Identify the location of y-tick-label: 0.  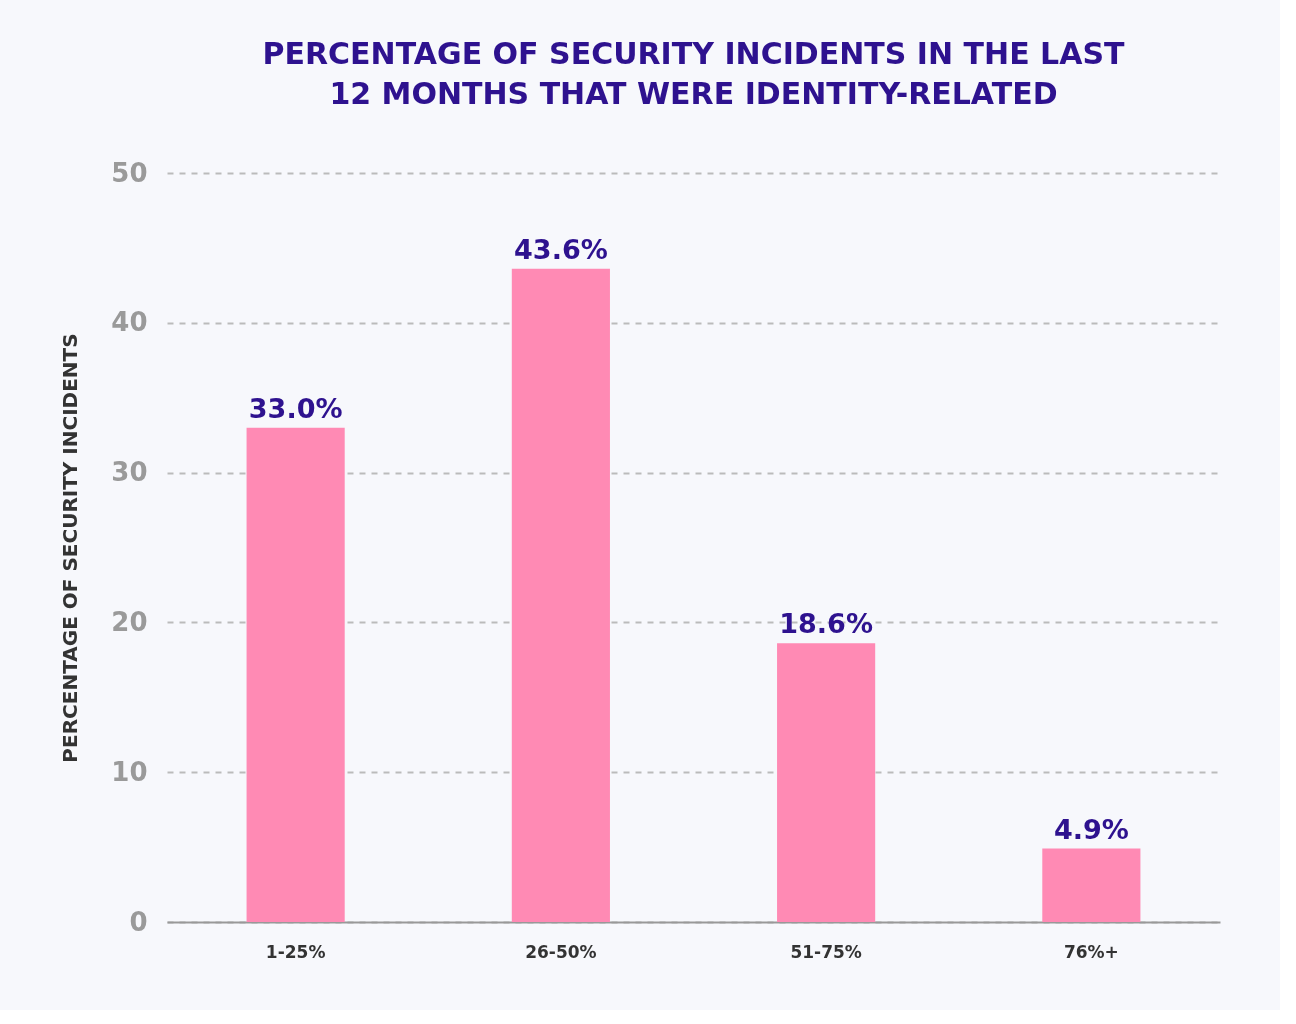
(138, 921).